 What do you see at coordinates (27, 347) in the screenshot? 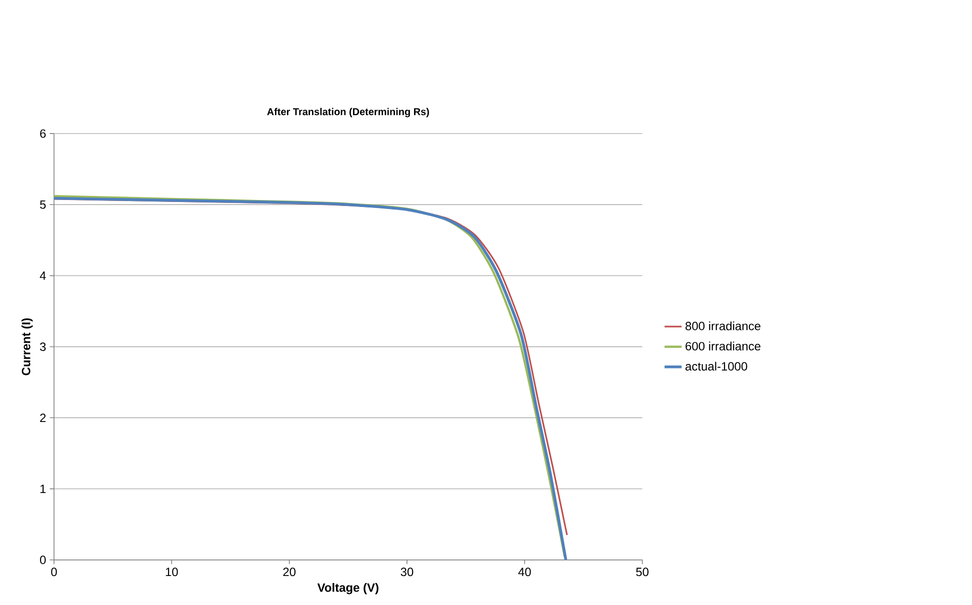
I see `y-axis-title: Current (I)` at bounding box center [27, 347].